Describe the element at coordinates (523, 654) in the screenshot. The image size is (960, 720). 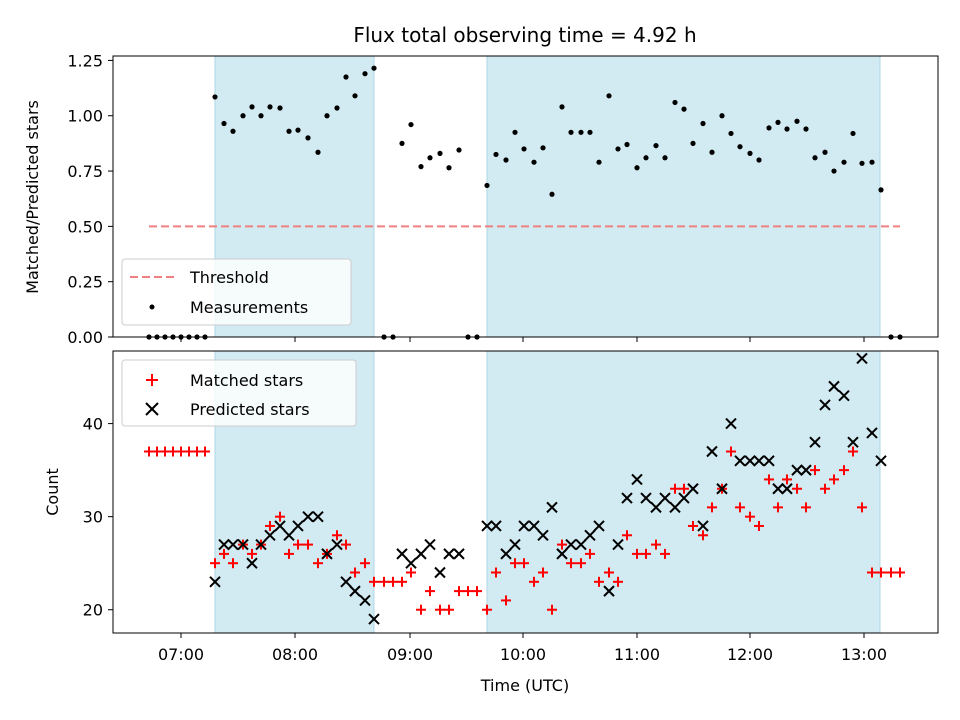
I see `x-tick-label: 10:00` at that location.